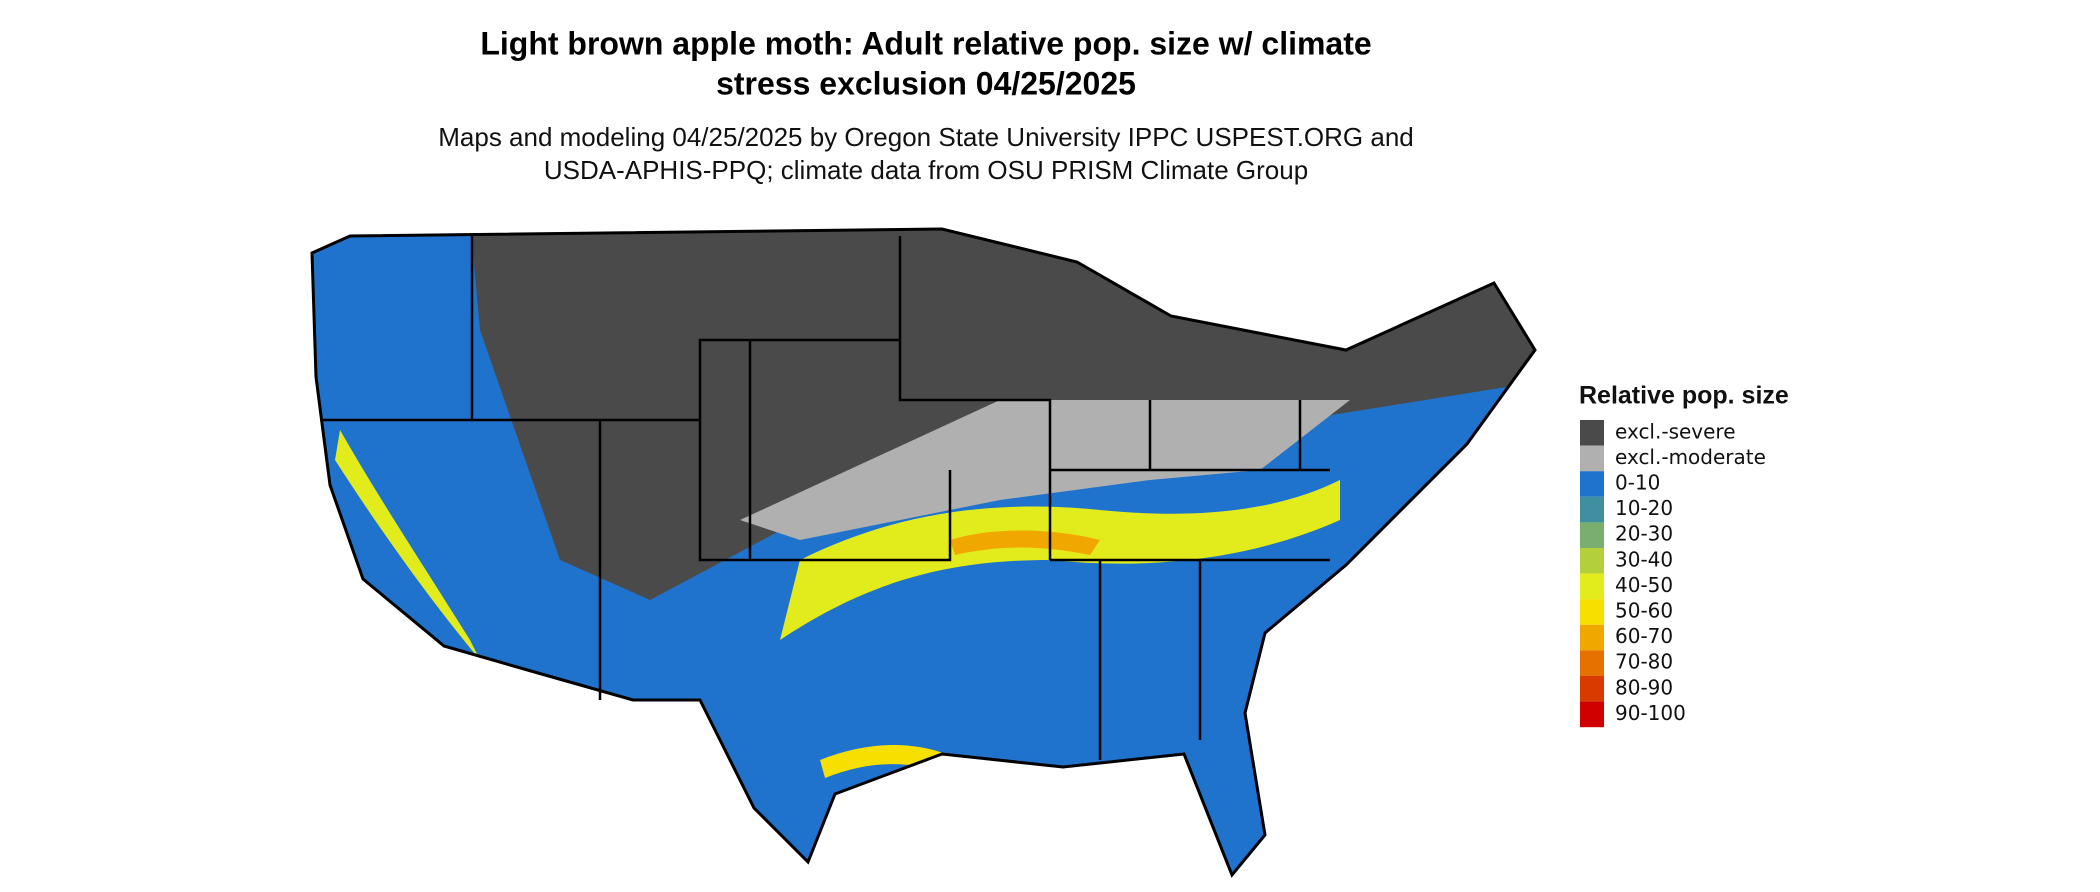  I want to click on title: stress exclusion 04/25/2025, so click(926, 83).